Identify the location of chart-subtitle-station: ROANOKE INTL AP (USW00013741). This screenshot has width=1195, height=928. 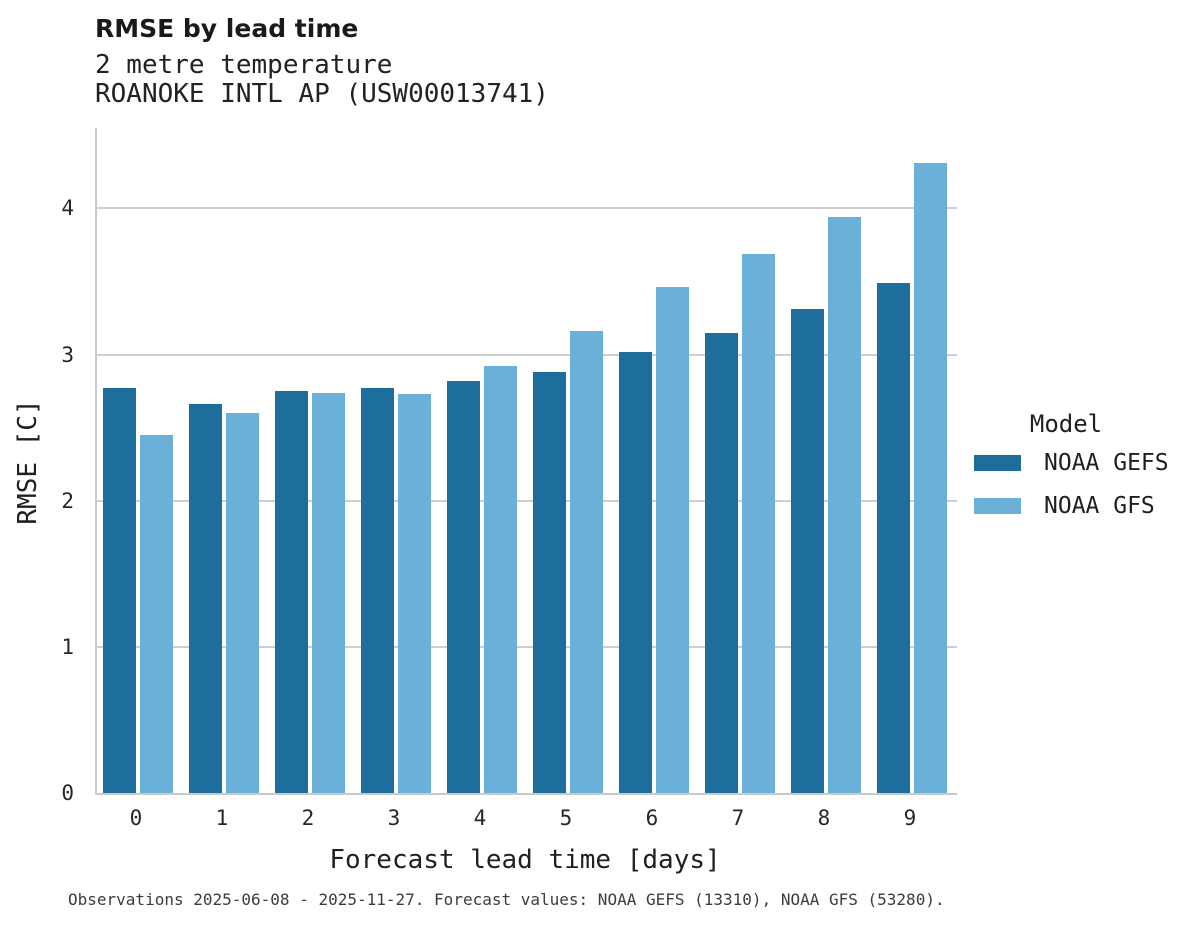
(322, 94).